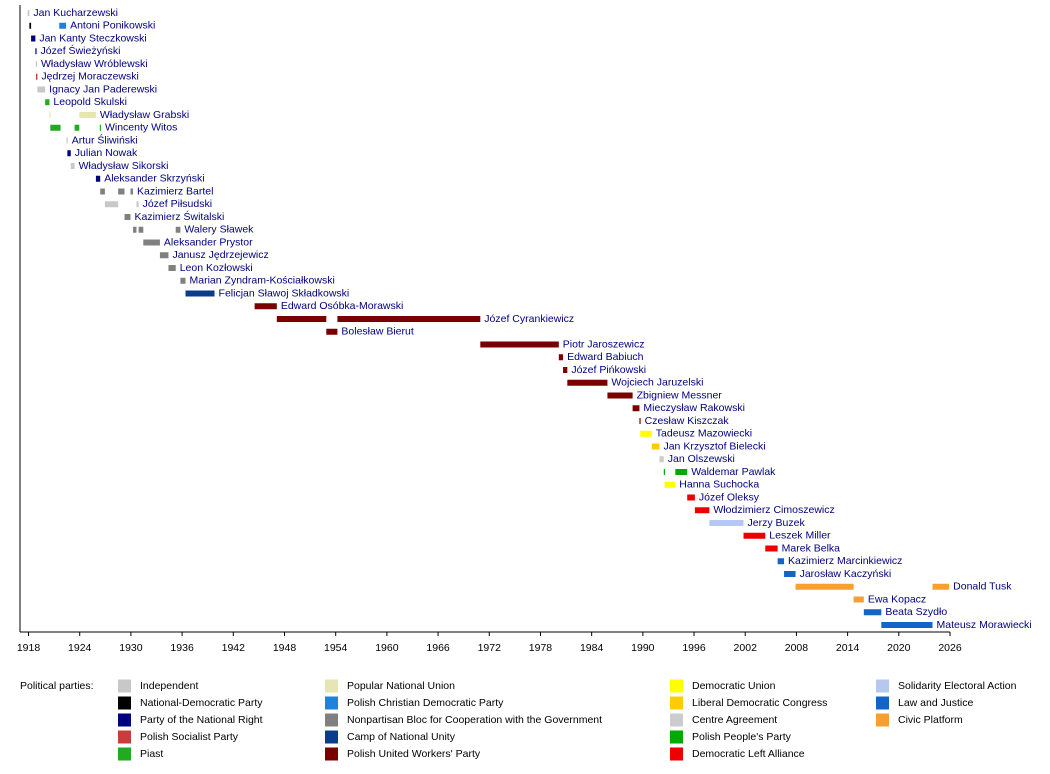  Describe the element at coordinates (112, 26) in the screenshot. I see `minister-name: Antoni Ponikowski` at that location.